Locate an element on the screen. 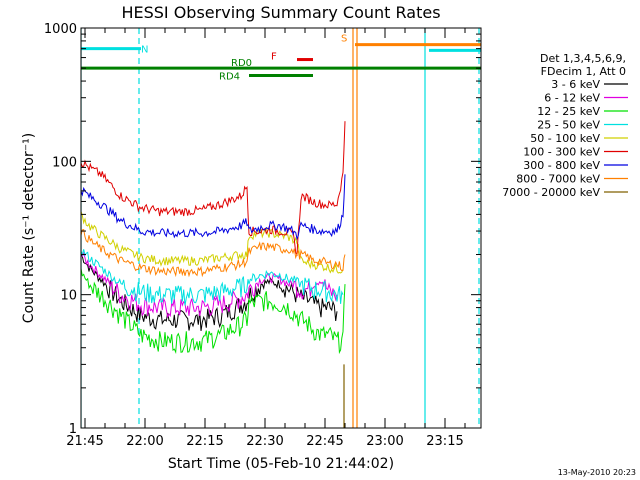 The width and height of the screenshot is (640, 480). x-tick-label: 22:45 is located at coordinates (324, 441).